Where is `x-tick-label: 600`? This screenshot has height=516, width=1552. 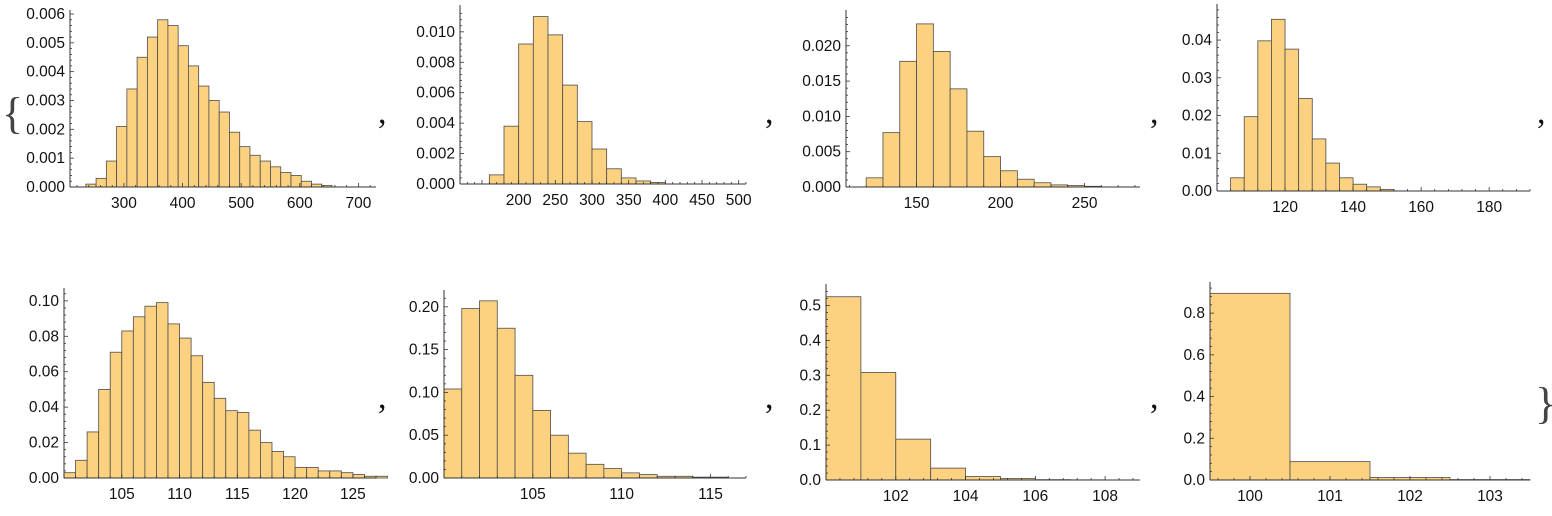 x-tick-label: 600 is located at coordinates (300, 203).